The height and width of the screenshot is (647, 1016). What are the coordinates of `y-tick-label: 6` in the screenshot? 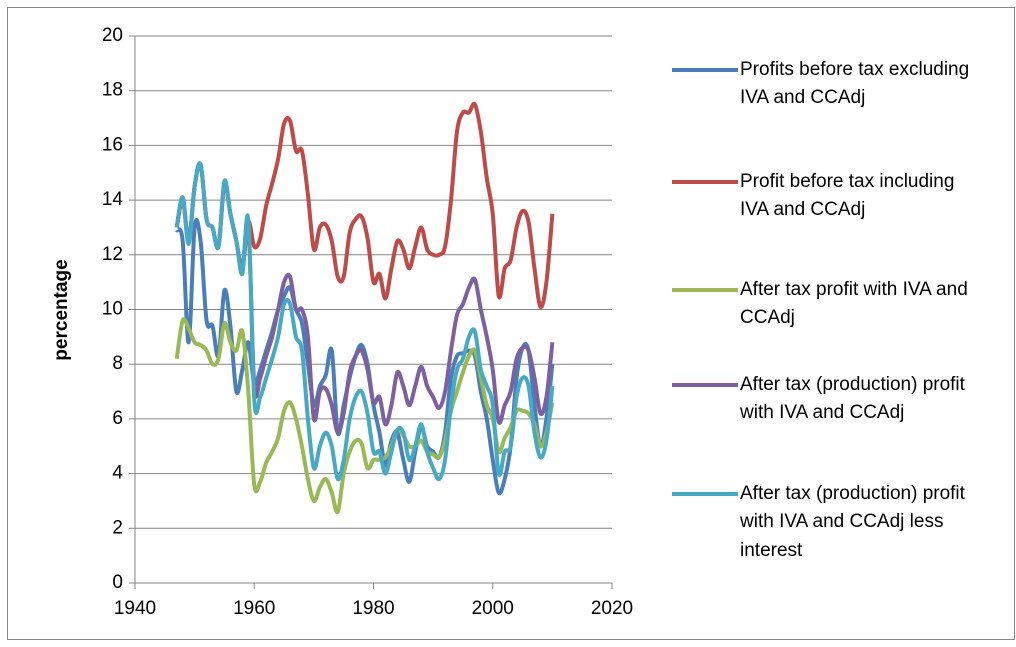 It's located at (117, 418).